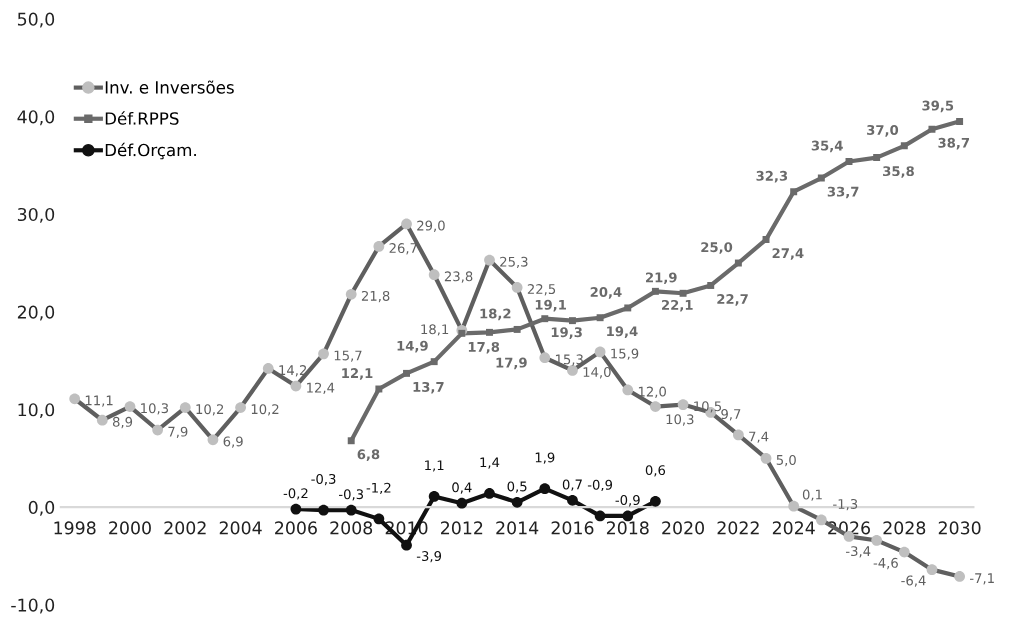  What do you see at coordinates (793, 528) in the screenshot?
I see `x-tick-label: 2024` at bounding box center [793, 528].